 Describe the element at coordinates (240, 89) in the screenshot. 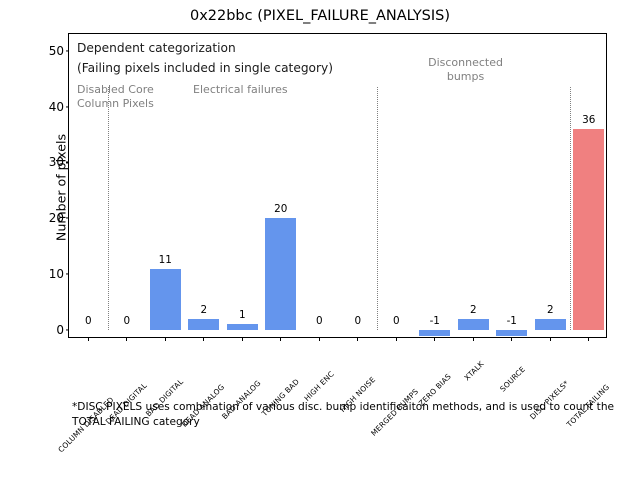

I see `chart-annotation: Electrical failures` at that location.